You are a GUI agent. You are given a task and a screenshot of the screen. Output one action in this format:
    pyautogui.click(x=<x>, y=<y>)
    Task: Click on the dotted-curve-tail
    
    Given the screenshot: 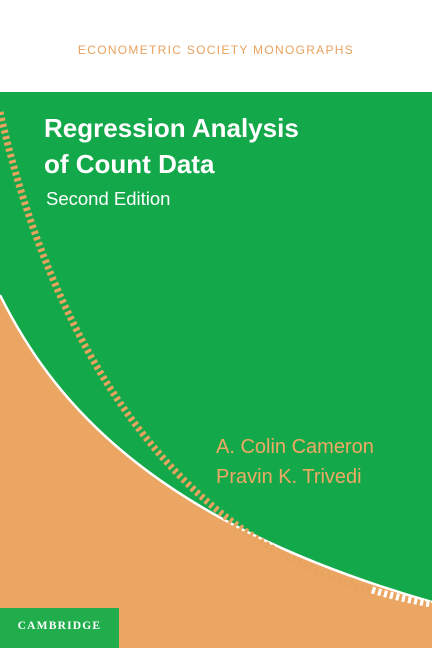 What is the action you would take?
    pyautogui.click(x=401, y=597)
    